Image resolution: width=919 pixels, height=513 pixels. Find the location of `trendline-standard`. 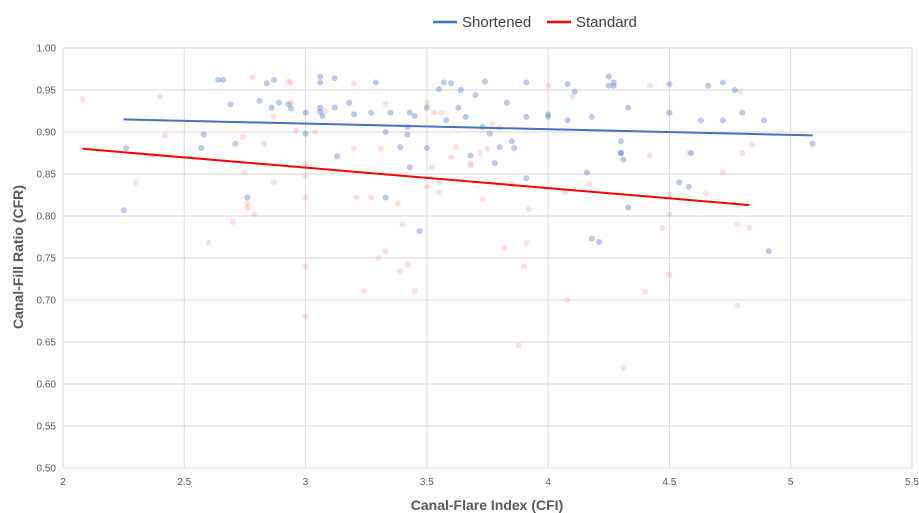

trendline-standard is located at coordinates (416, 177).